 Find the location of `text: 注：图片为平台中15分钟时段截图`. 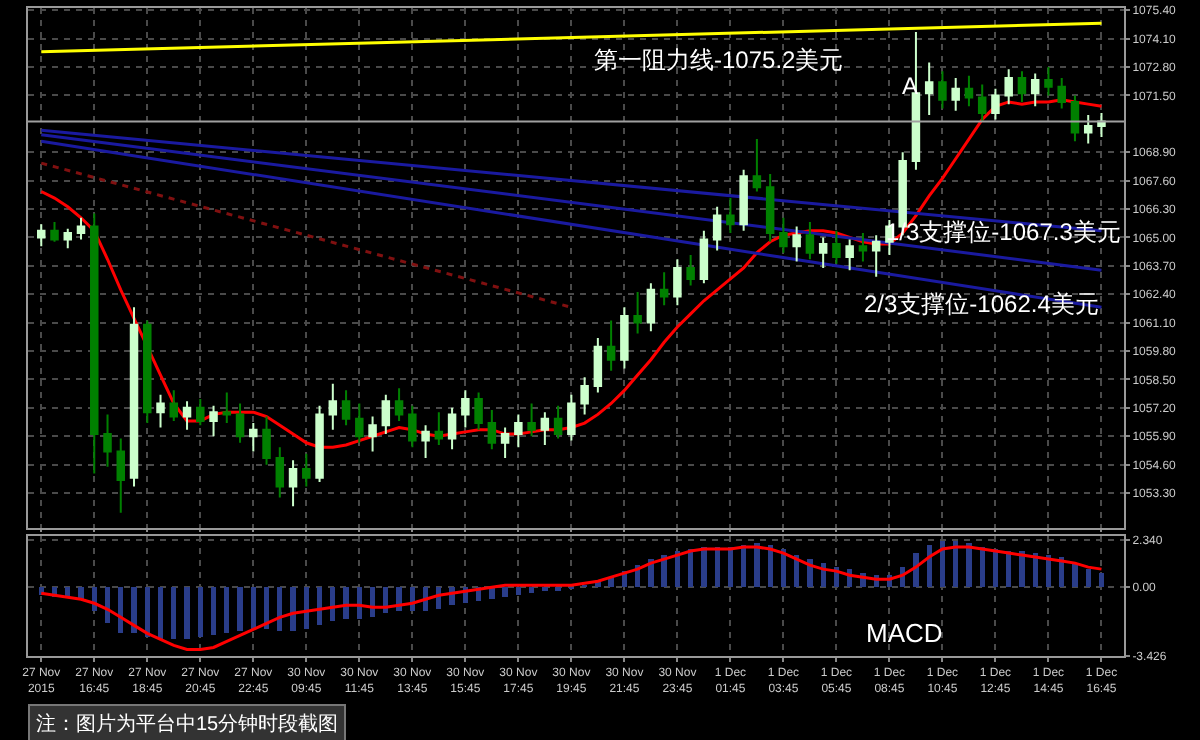

text: 注：图片为平台中15分钟时段截图 is located at coordinates (187, 724).